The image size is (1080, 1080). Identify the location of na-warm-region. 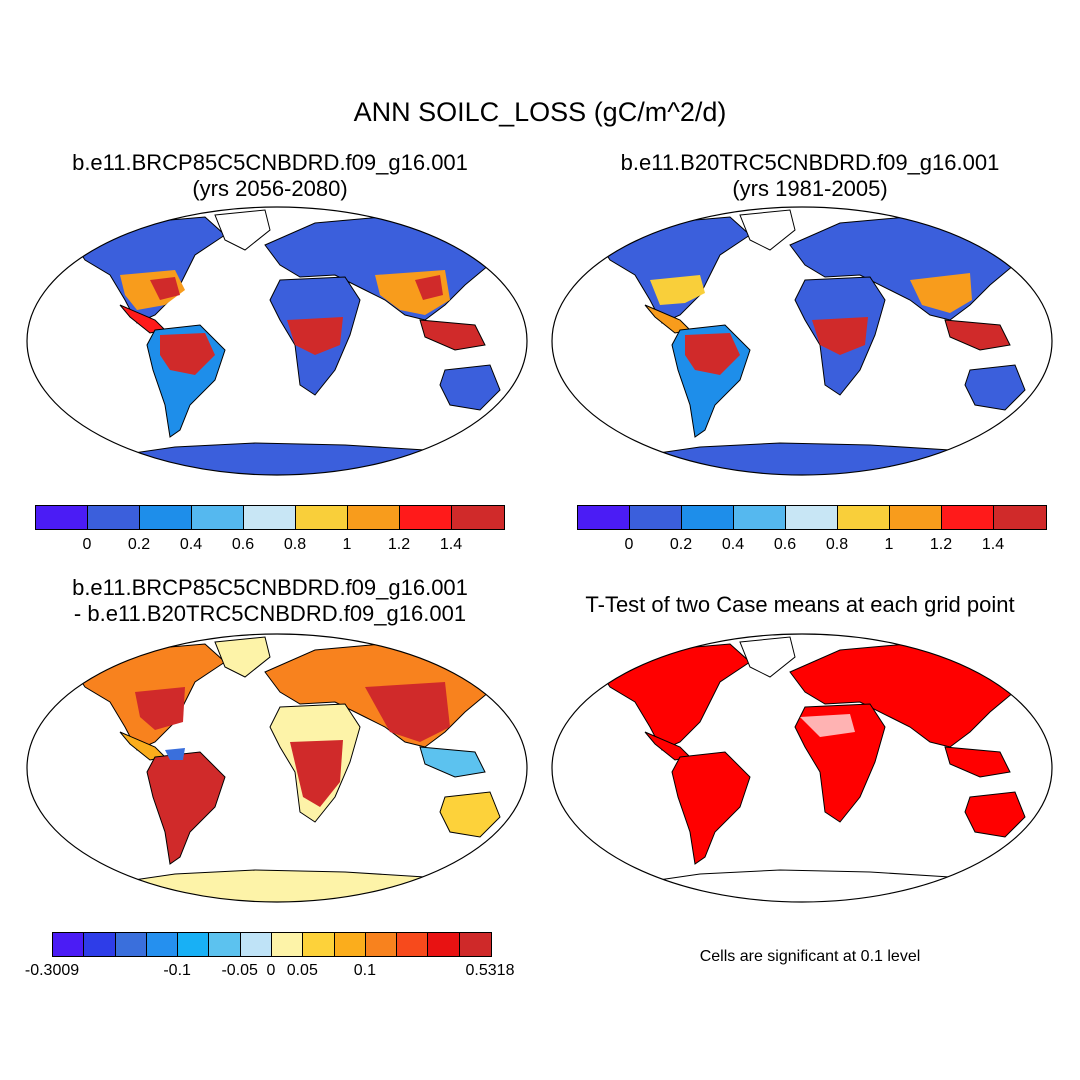
(677, 290).